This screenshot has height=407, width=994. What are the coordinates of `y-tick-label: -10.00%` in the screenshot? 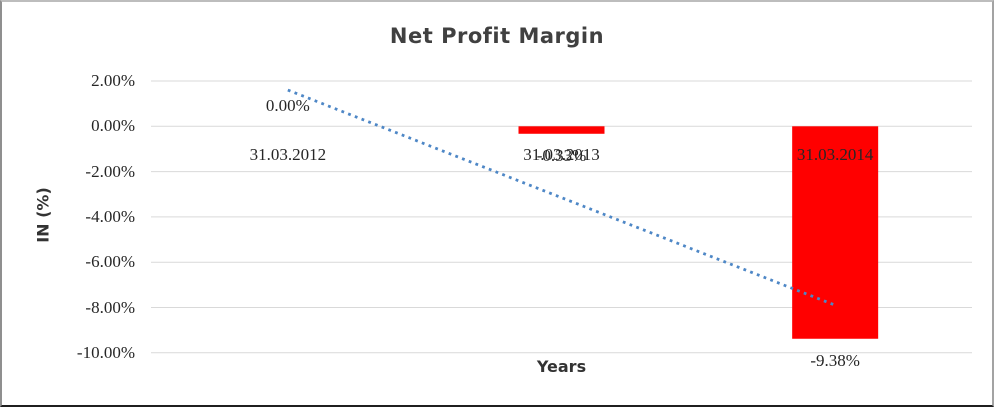 It's located at (105, 352).